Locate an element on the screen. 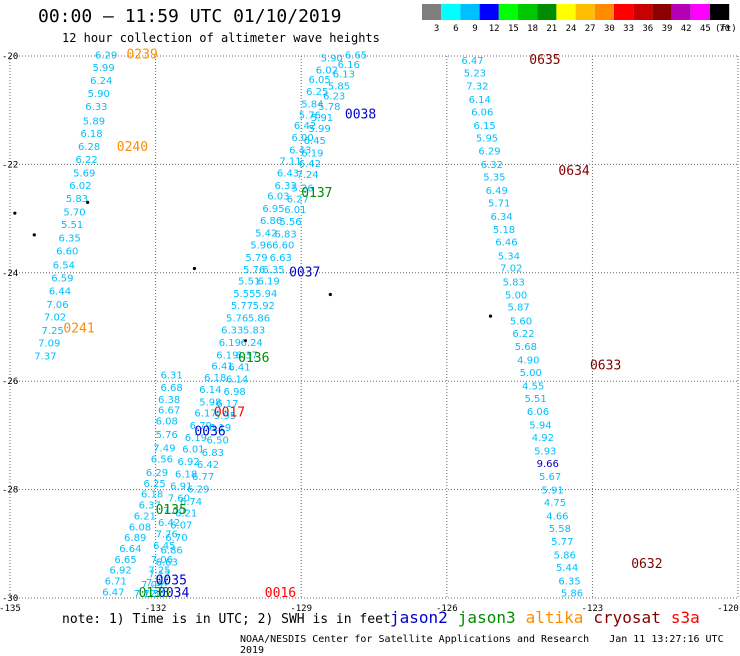 The width and height of the screenshot is (740, 656). sat-jason3: jason3 is located at coordinates (486, 617).